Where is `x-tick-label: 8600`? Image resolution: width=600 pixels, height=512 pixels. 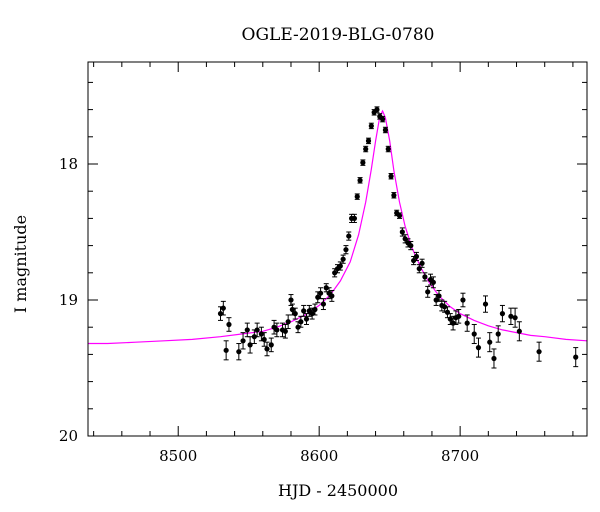 x-tick-label: 8600 is located at coordinates (319, 456).